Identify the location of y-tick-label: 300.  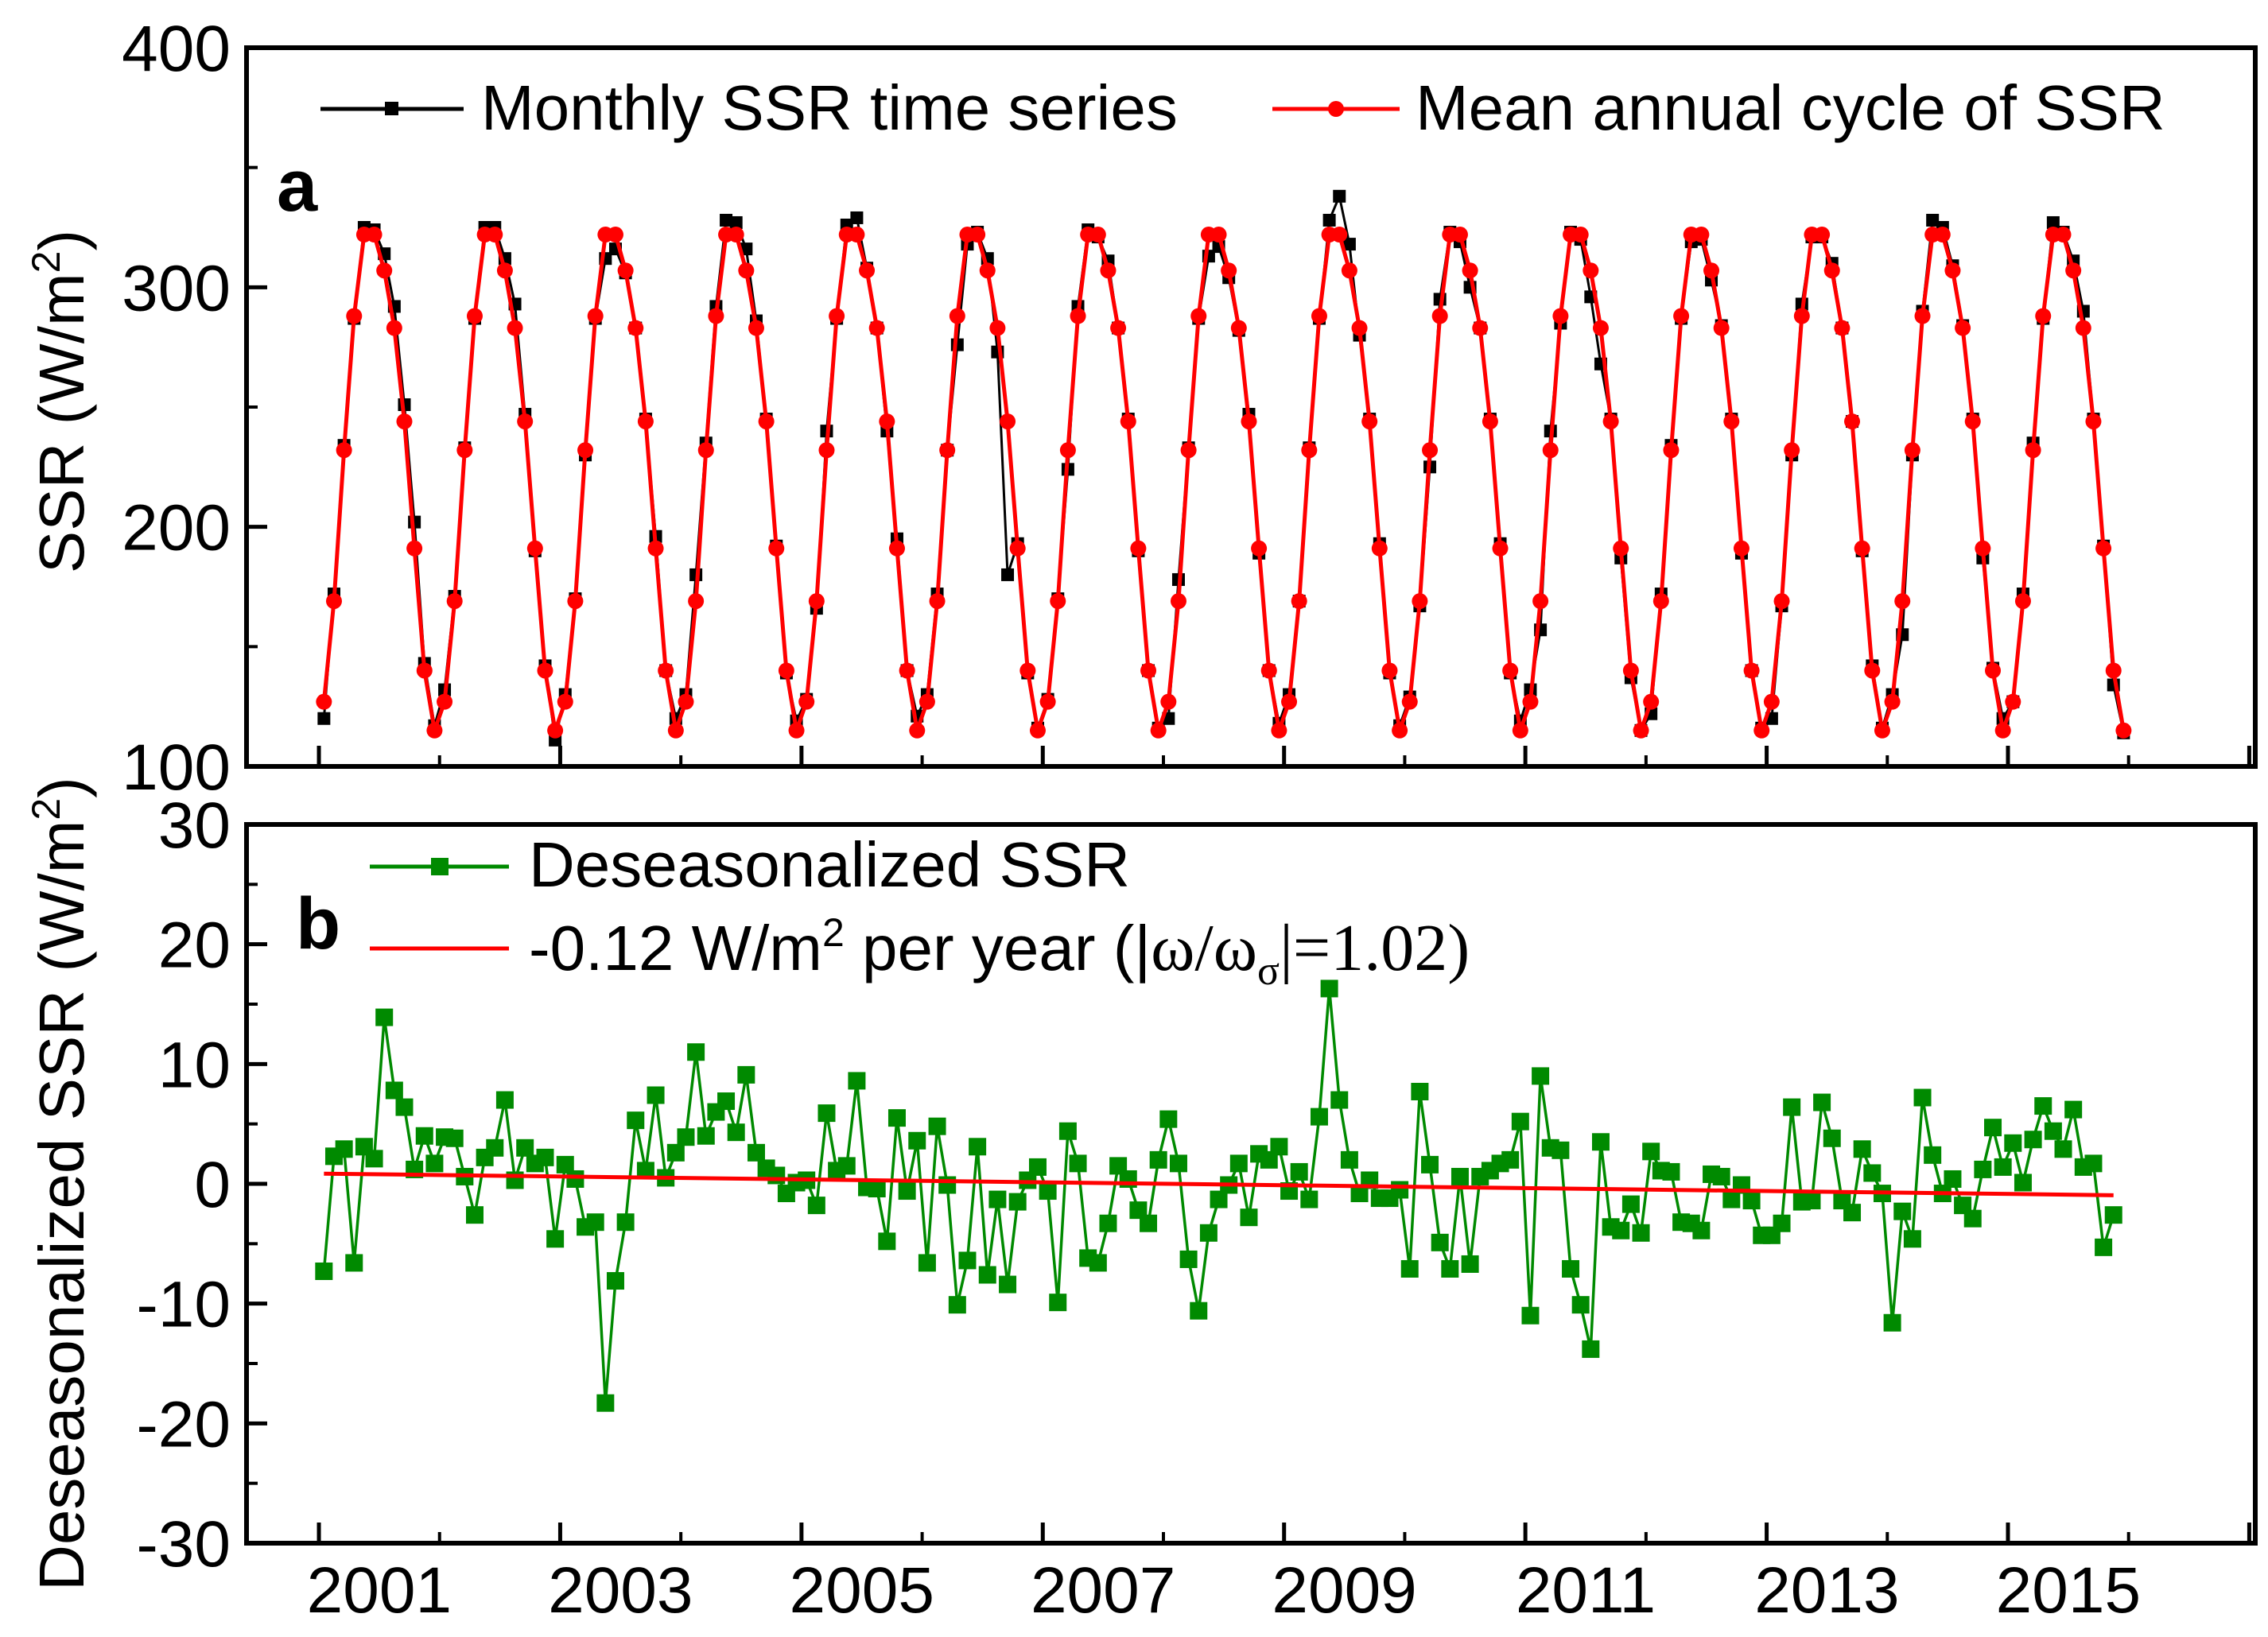
(176, 288).